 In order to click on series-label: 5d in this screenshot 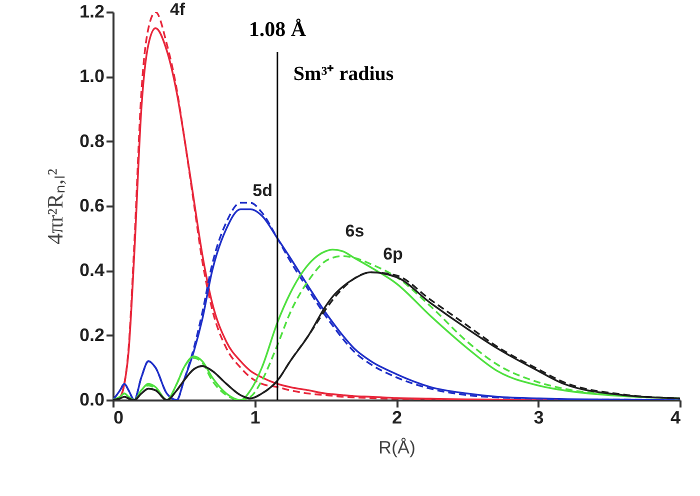, I will do `click(262, 190)`.